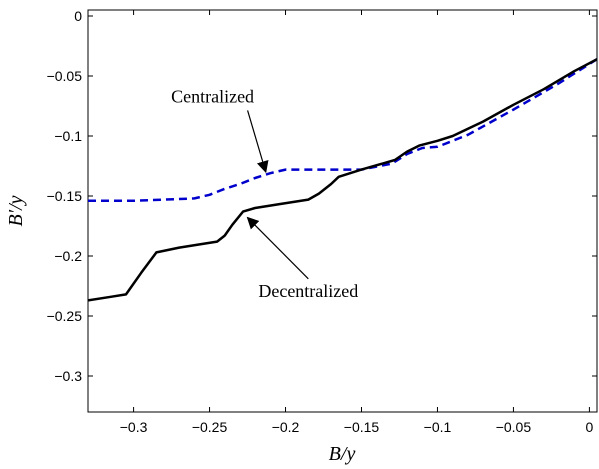 Image resolution: width=599 pixels, height=469 pixels. I want to click on annotation-label: Centralized, so click(212, 96).